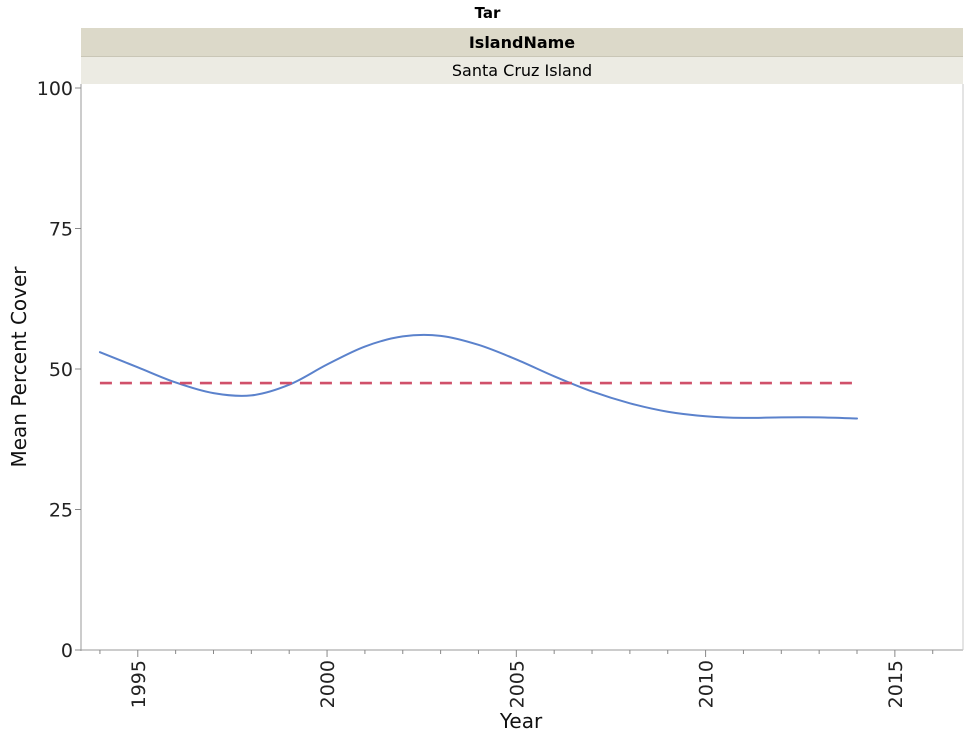 This screenshot has height=731, width=975. What do you see at coordinates (522, 70) in the screenshot?
I see `facet-value: Santa Cruz Island` at bounding box center [522, 70].